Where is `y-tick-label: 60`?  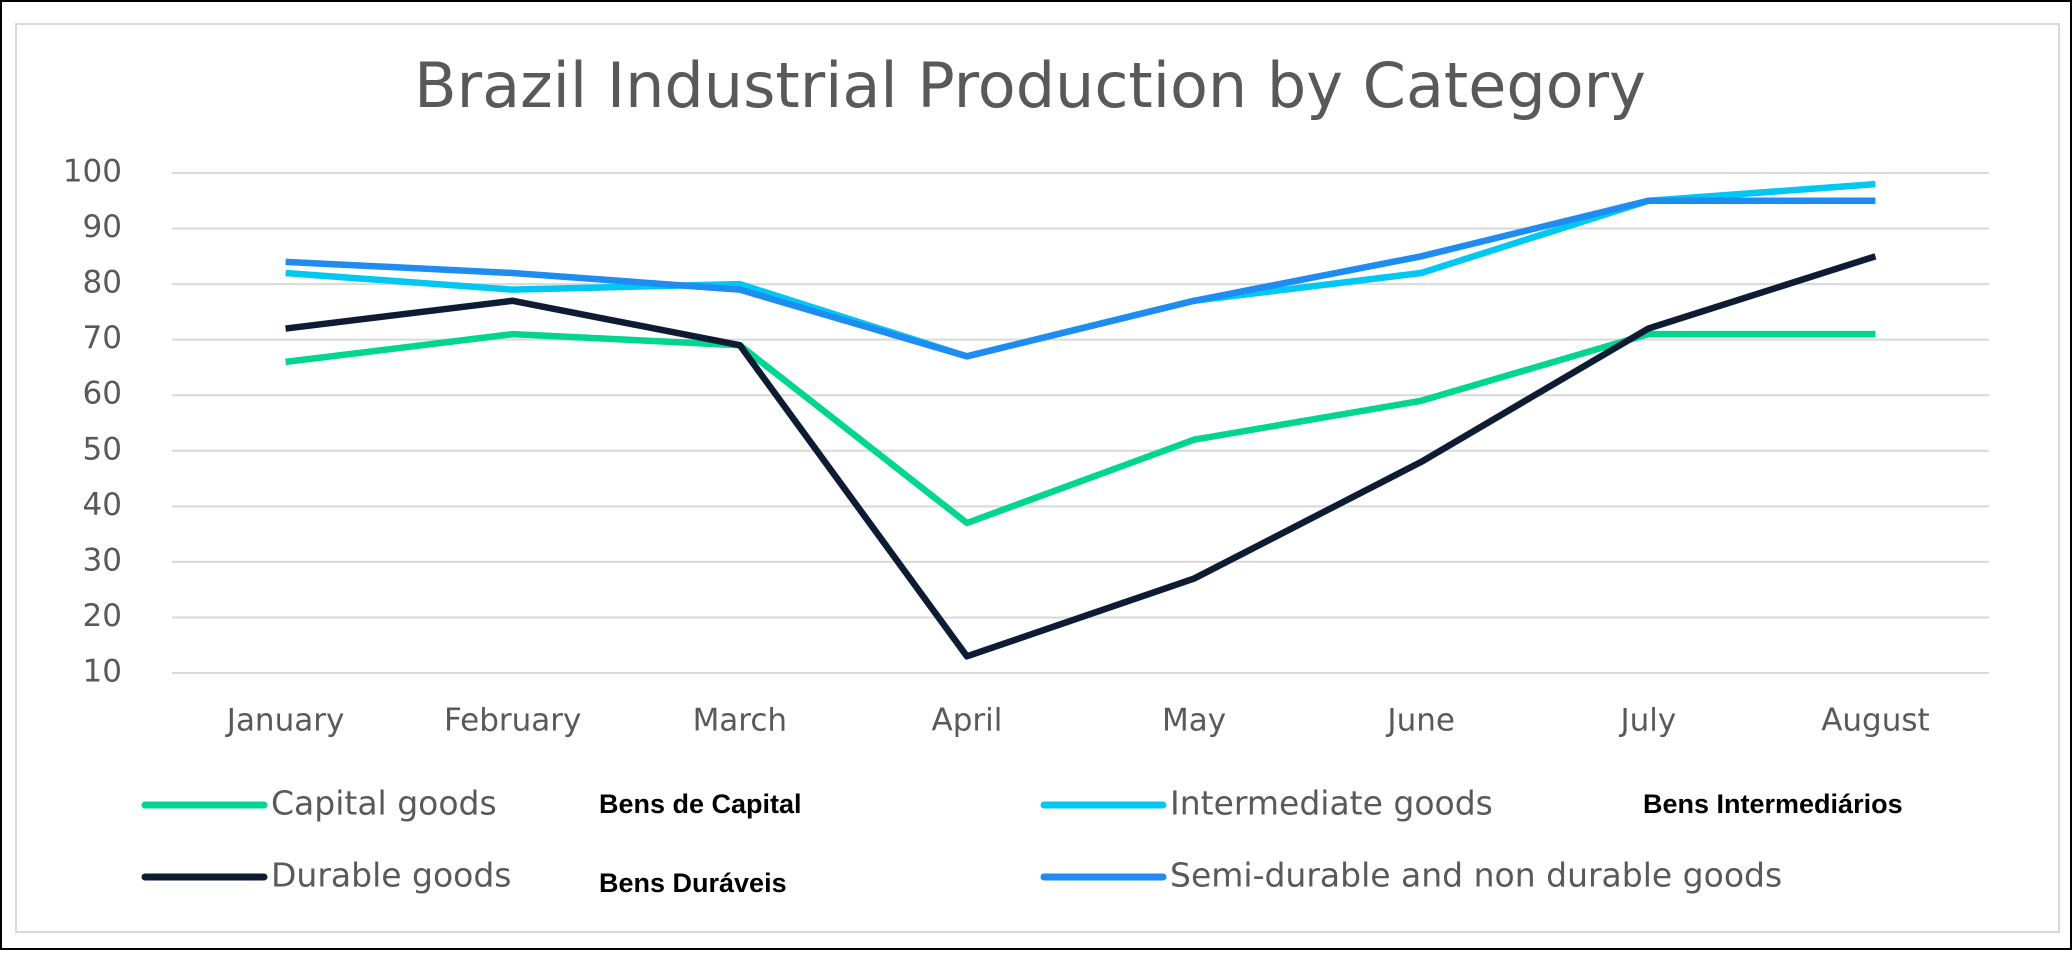
y-tick-label: 60 is located at coordinates (102, 394).